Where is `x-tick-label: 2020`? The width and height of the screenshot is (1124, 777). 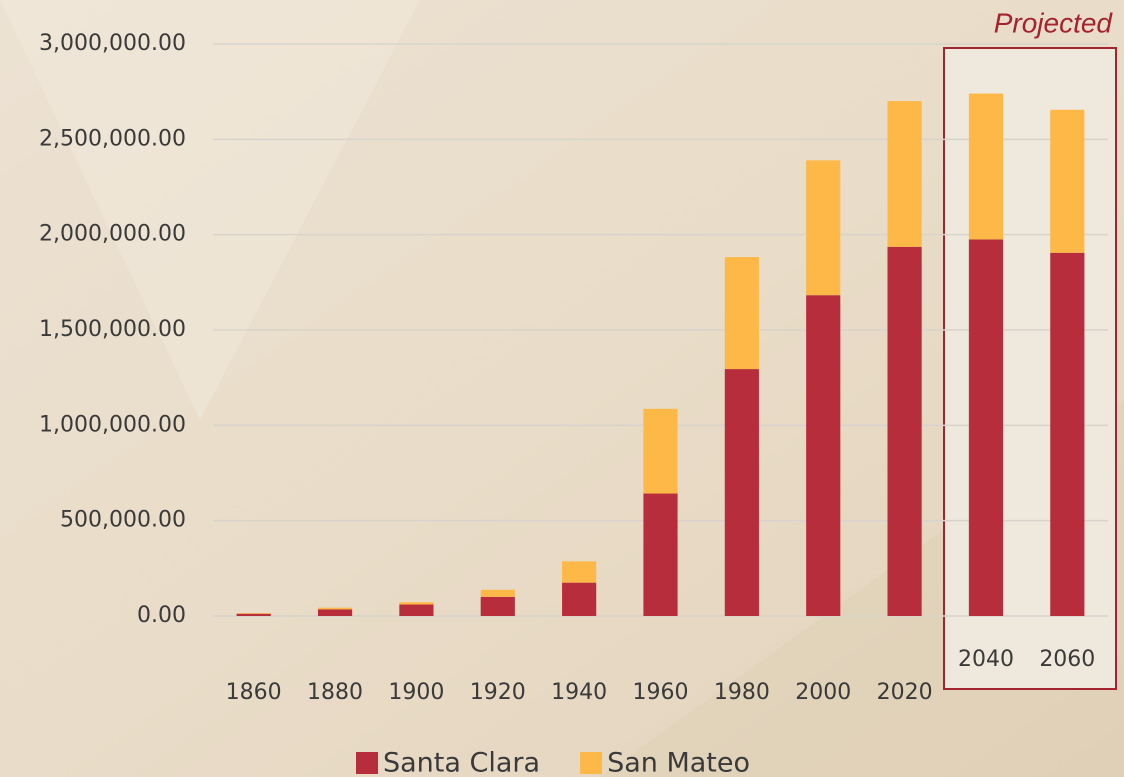 x-tick-label: 2020 is located at coordinates (905, 692).